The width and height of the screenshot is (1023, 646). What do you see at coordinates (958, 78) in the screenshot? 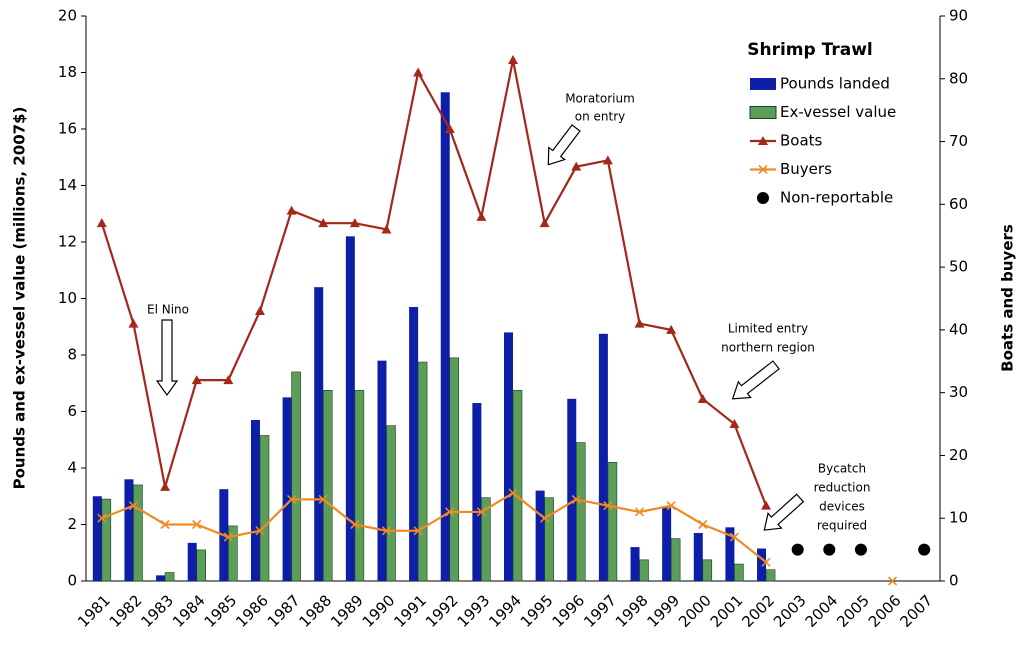
I see `y2-tick-label: 80` at bounding box center [958, 78].